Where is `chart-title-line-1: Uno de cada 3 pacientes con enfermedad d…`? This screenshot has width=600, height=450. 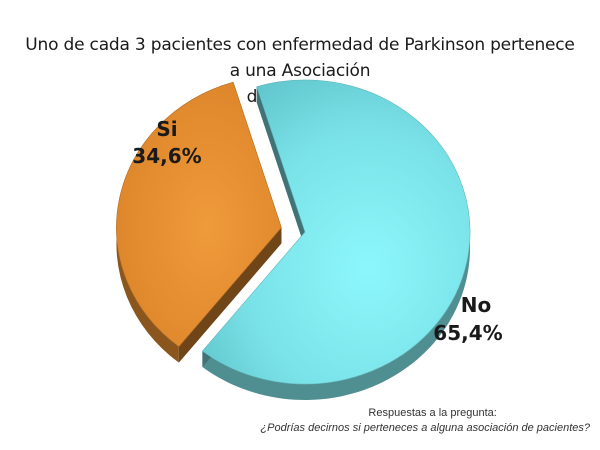 chart-title-line-1: Uno de cada 3 pacientes con enfermedad d… is located at coordinates (300, 58).